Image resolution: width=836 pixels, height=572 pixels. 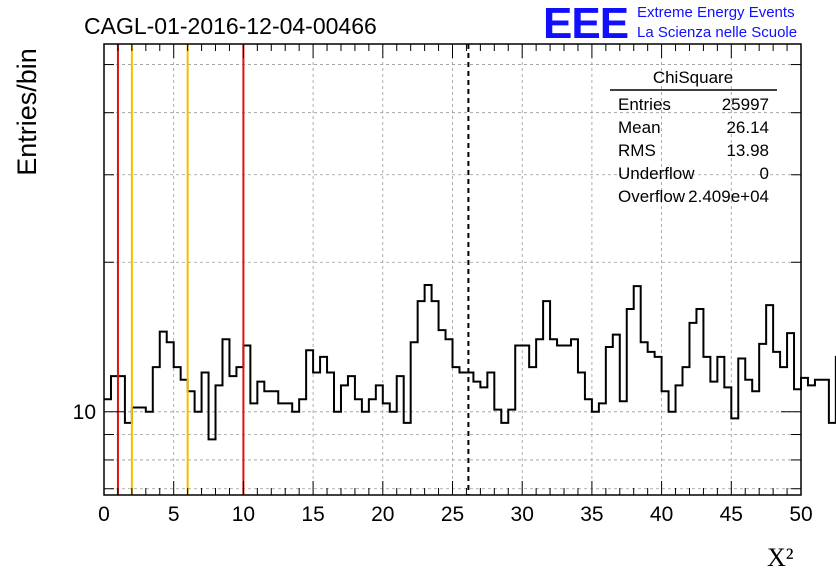 I want to click on y-tick-label: 10, so click(x=84, y=412).